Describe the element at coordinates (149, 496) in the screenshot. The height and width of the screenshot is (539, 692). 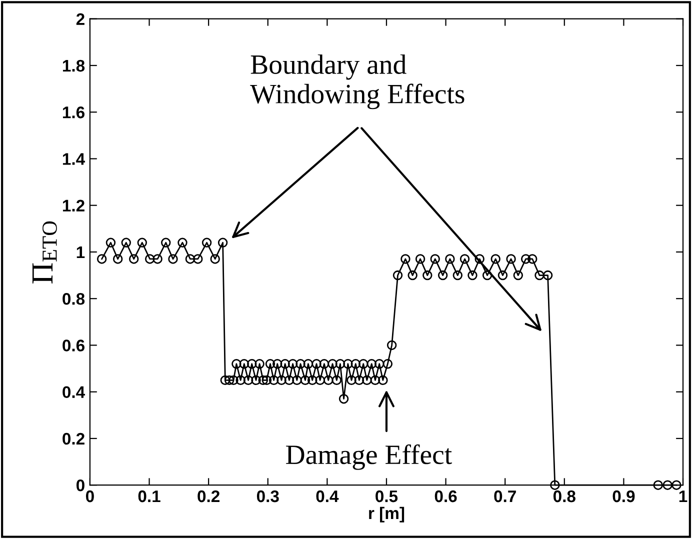
I see `x-tick-label: 0.1` at that location.